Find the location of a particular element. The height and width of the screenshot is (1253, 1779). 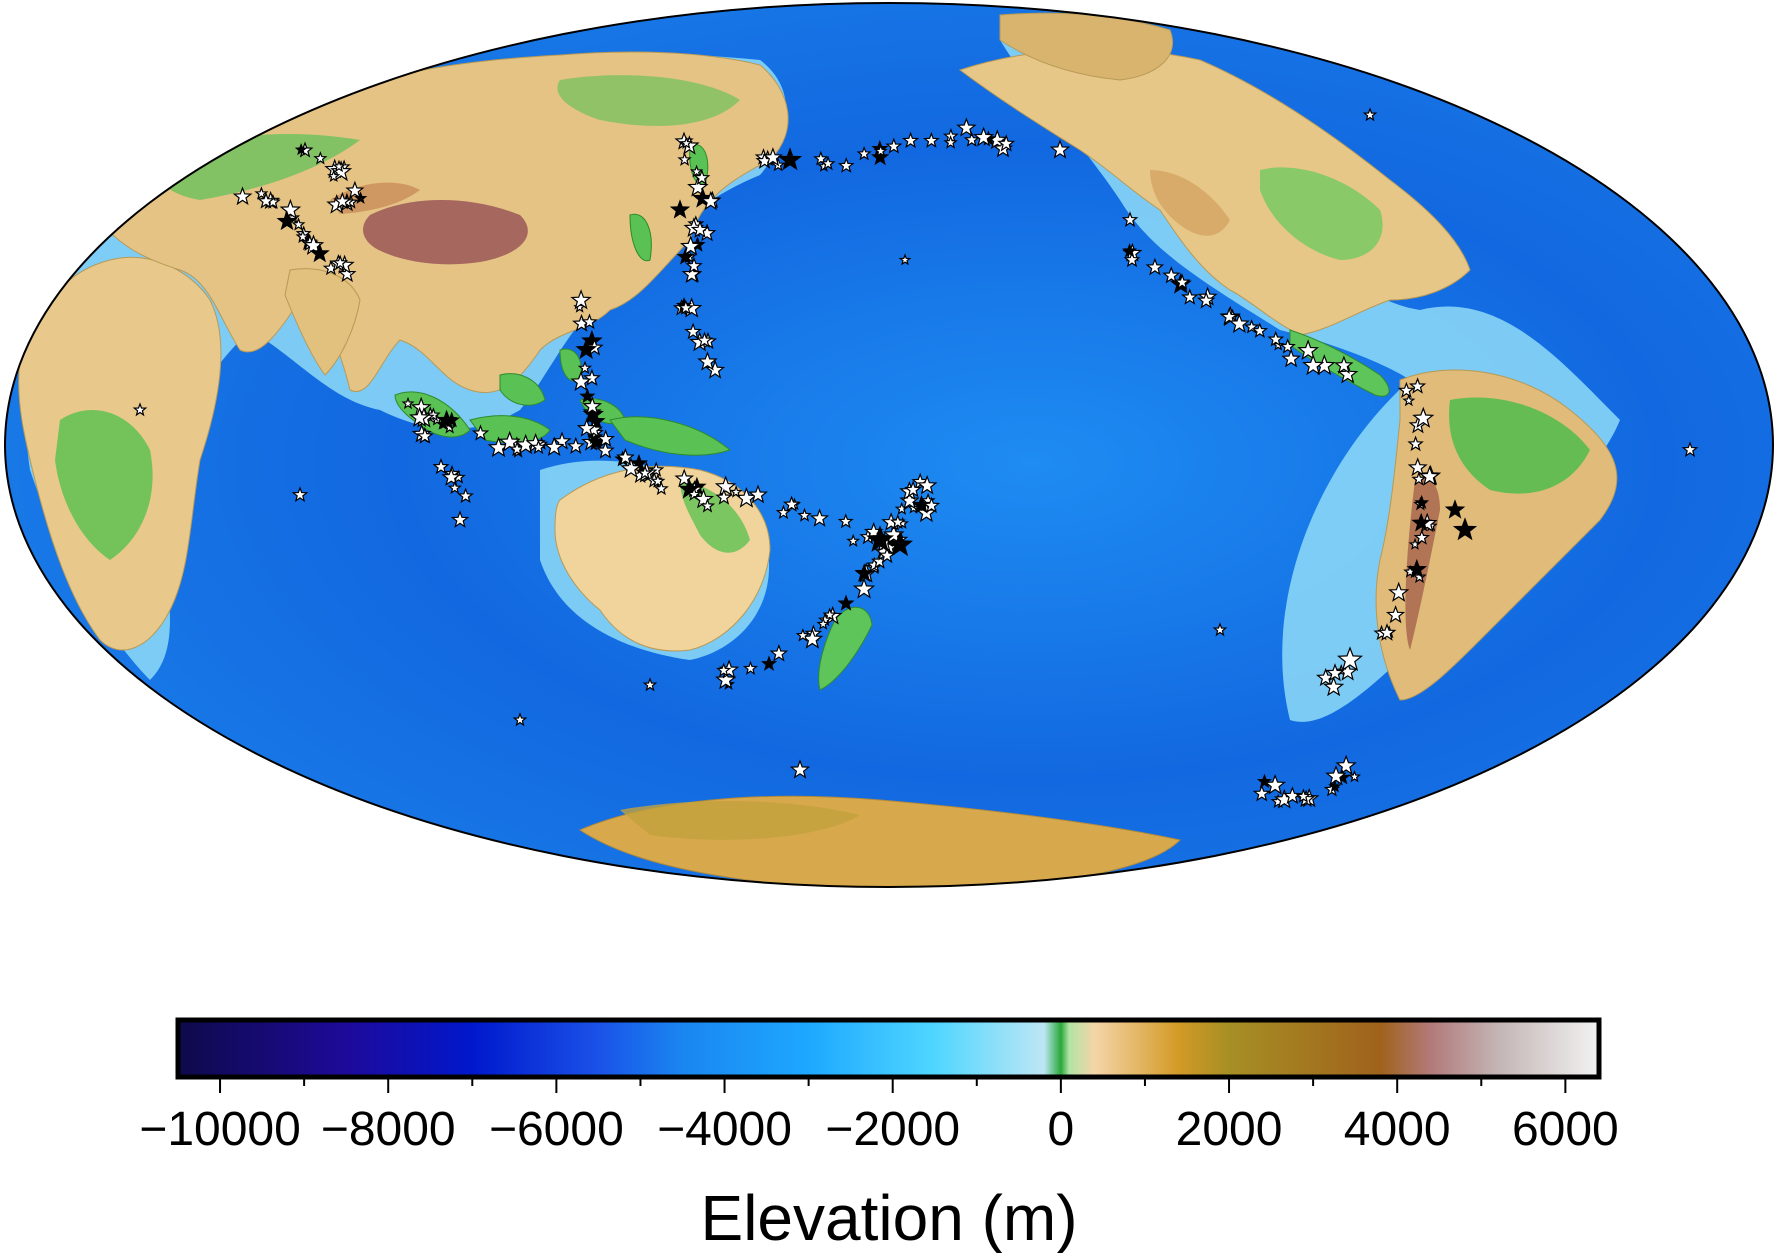

tibetan-plateau is located at coordinates (445, 232).